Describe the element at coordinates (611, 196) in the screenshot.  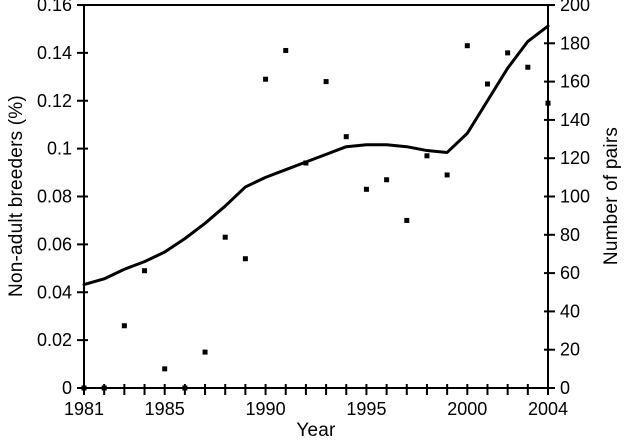
I see `right-axis-title: Number of pairs` at that location.